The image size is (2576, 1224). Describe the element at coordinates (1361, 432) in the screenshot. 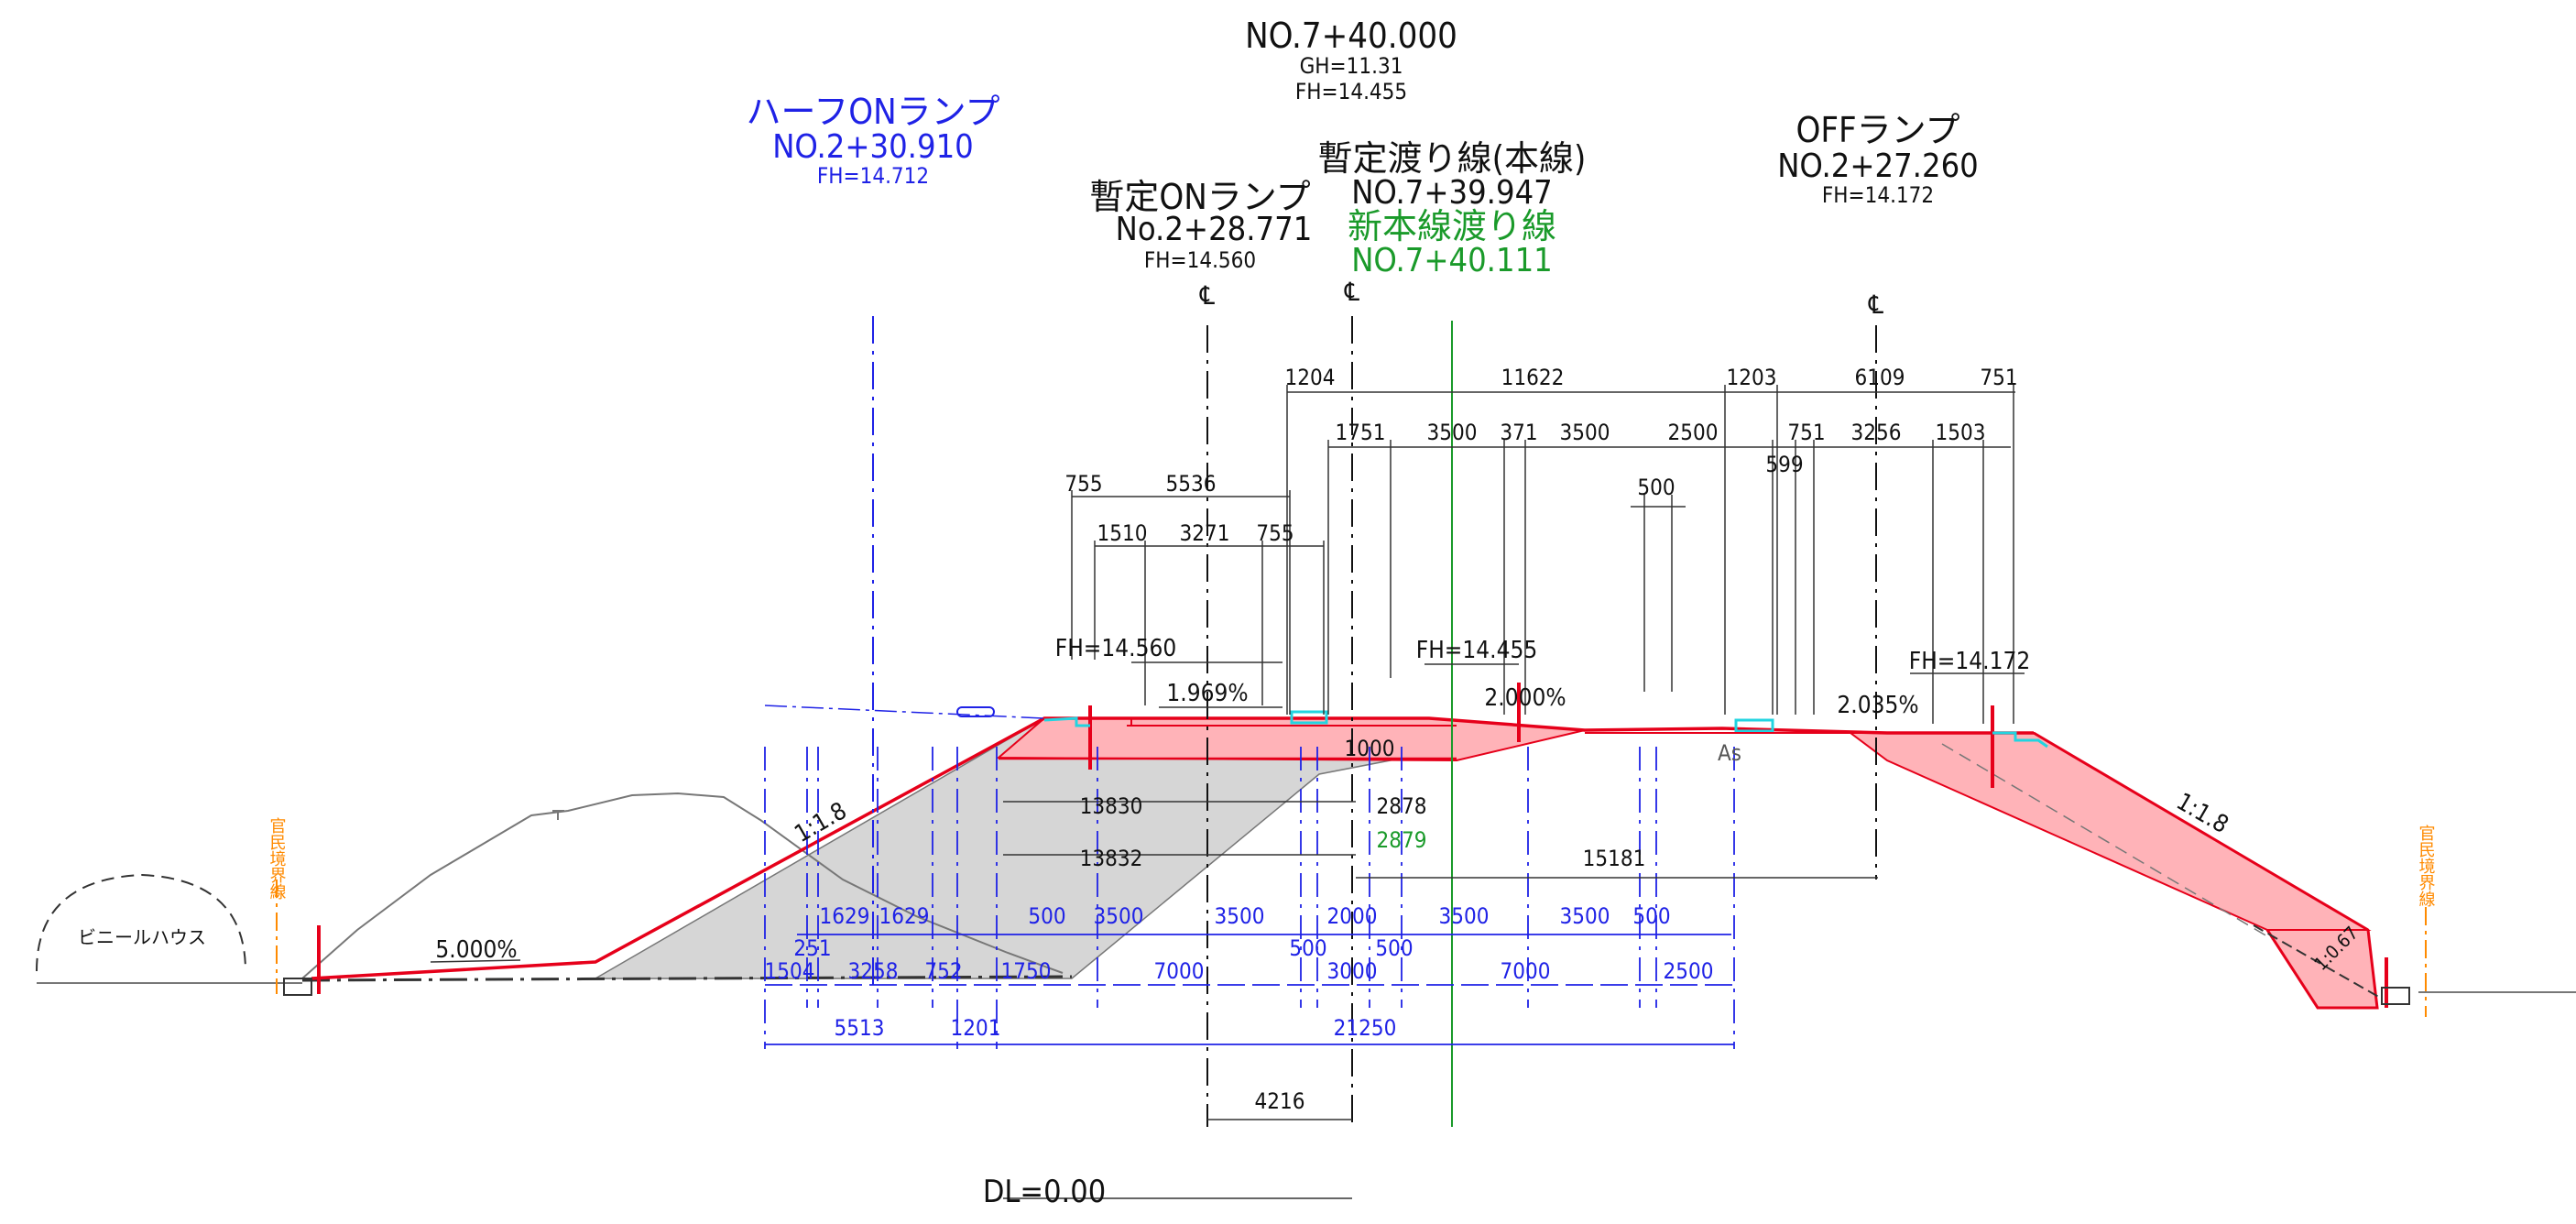

I see `dim-1751: 1751` at that location.